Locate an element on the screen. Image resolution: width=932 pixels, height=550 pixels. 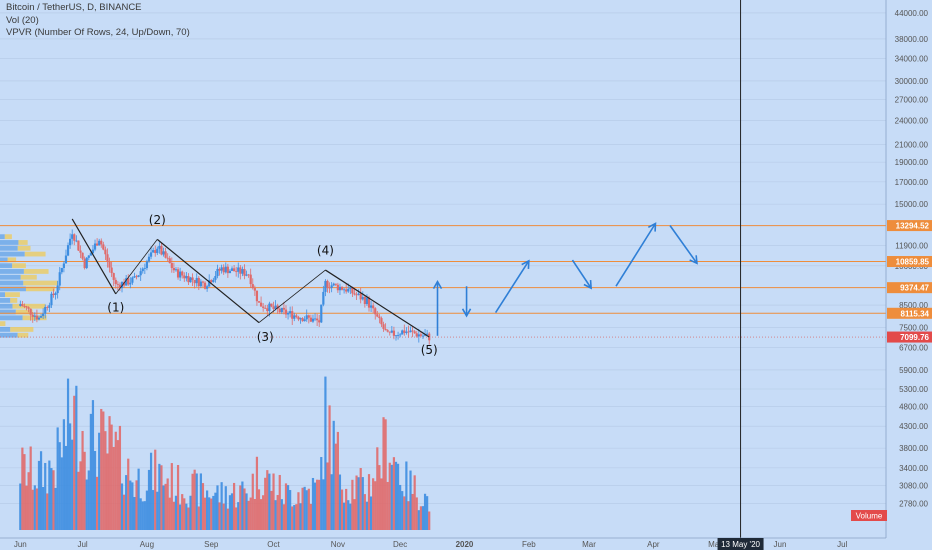
price-level-tag: 13294.52 is located at coordinates (909, 226).